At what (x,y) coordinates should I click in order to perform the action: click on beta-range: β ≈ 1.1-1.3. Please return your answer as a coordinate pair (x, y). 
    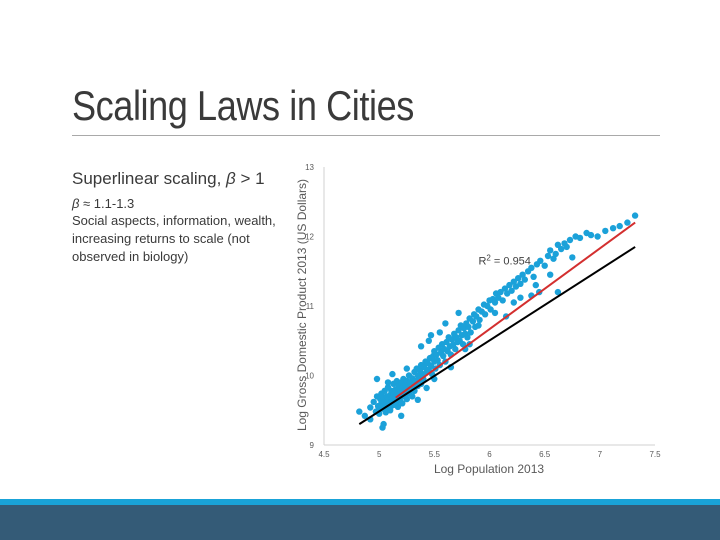
    Looking at the image, I should click on (103, 203).